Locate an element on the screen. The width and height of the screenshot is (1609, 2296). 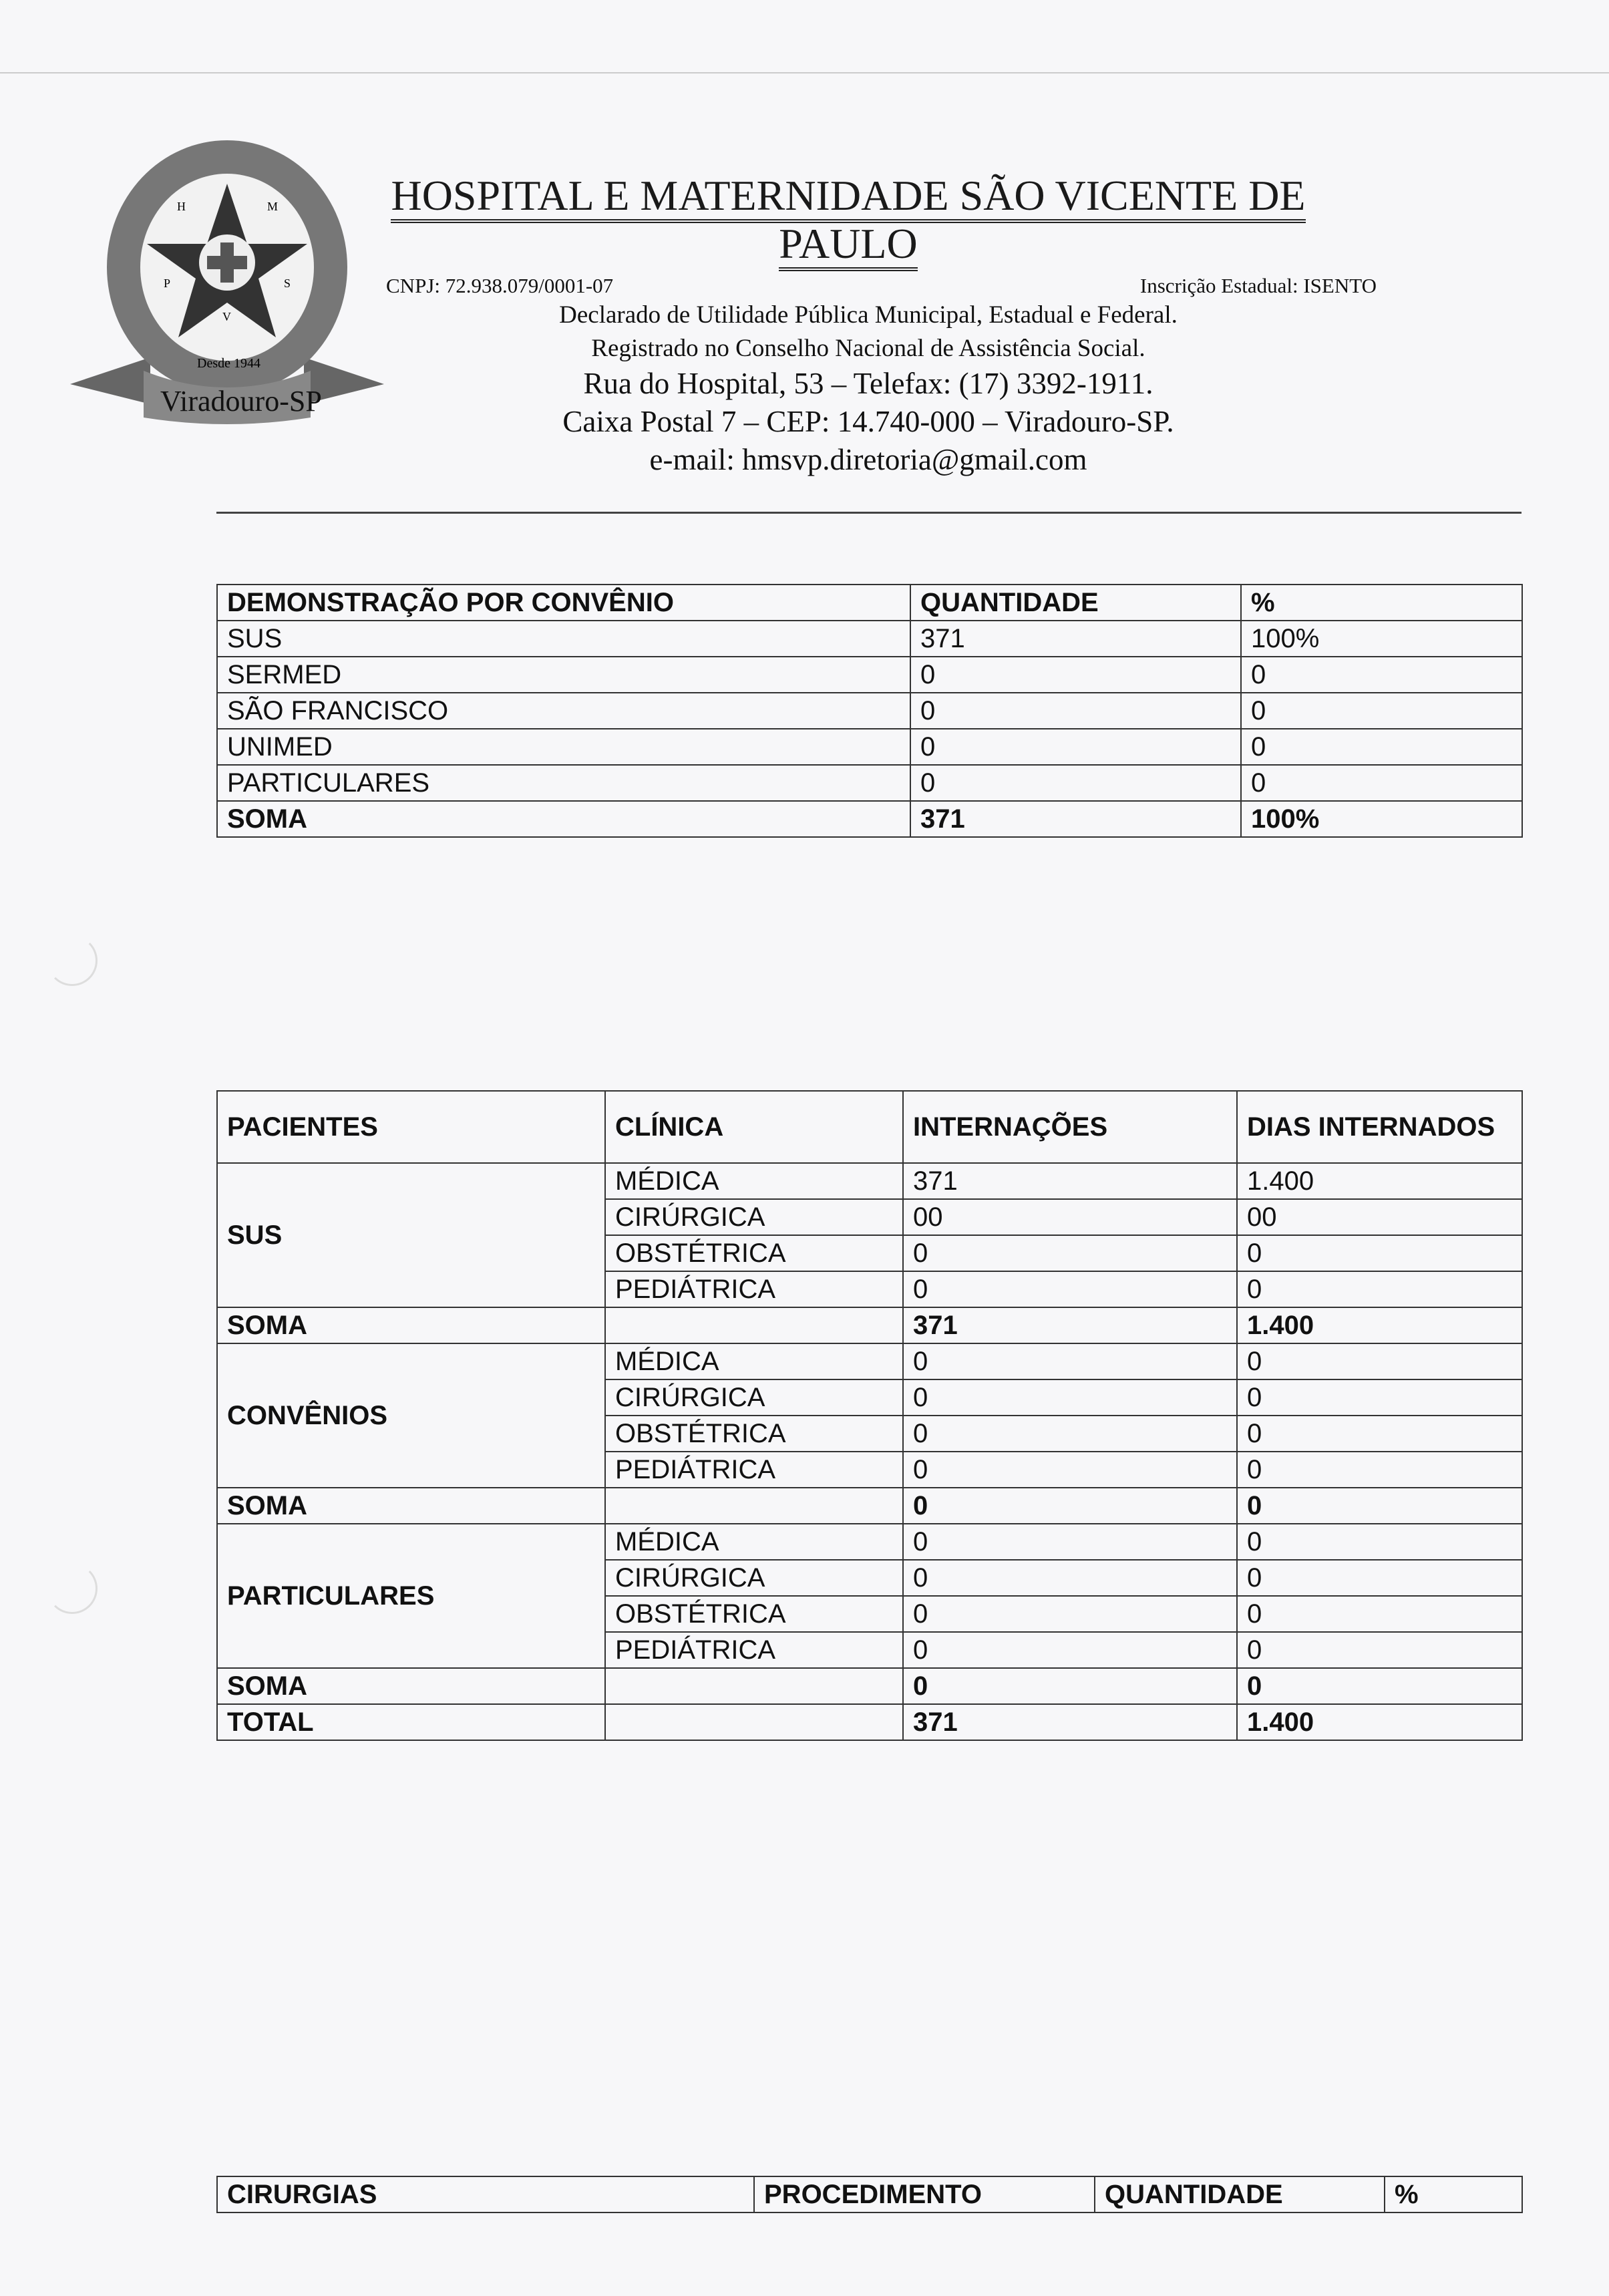
table-row: PARTICULARES 0 0 is located at coordinates (869, 783).